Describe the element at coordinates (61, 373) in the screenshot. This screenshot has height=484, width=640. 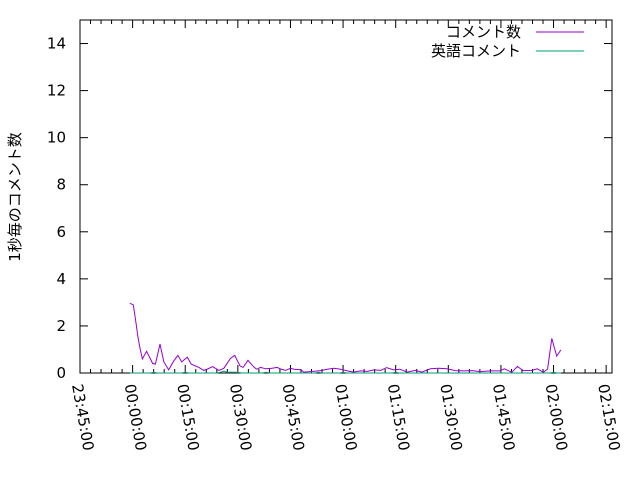
I see `y-tick-label: 0` at that location.